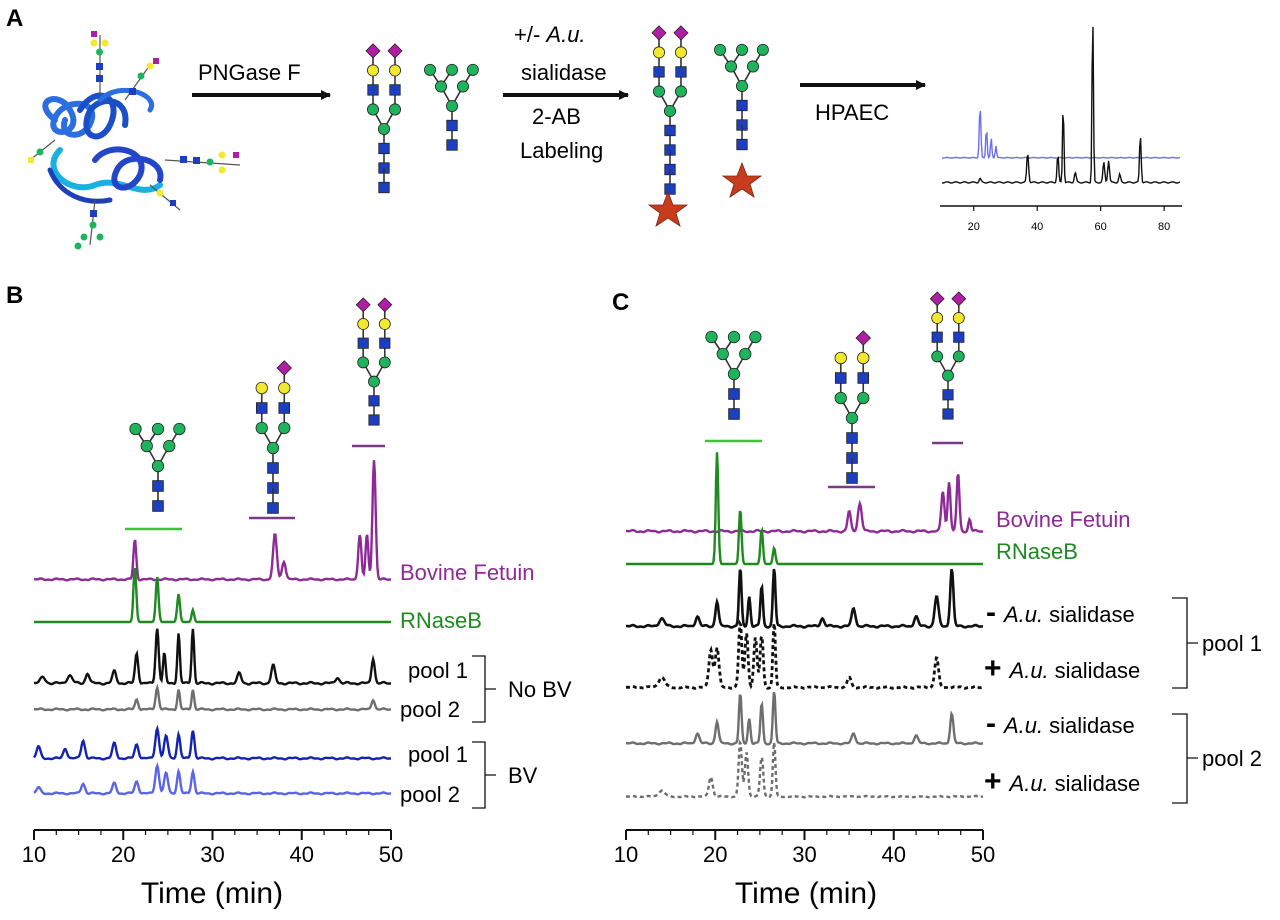 The width and height of the screenshot is (1280, 920). Describe the element at coordinates (103, 146) in the screenshot. I see `protein-ribbon-illustration` at that location.